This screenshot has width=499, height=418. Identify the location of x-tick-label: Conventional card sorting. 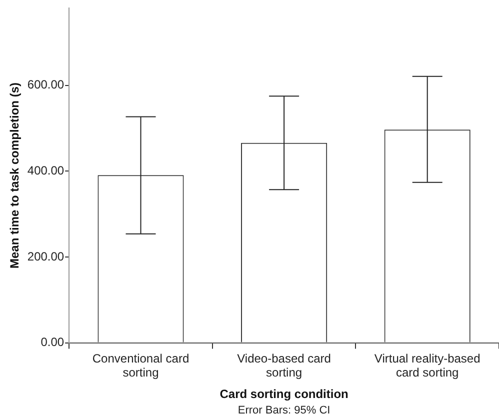
(141, 365).